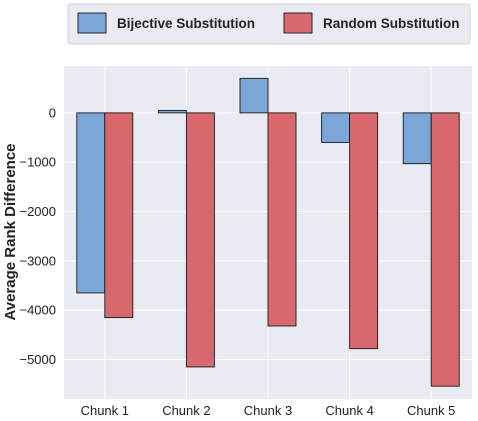 The image size is (478, 421). Describe the element at coordinates (10, 231) in the screenshot. I see `y-axis-label: Average Rank Difference` at that location.